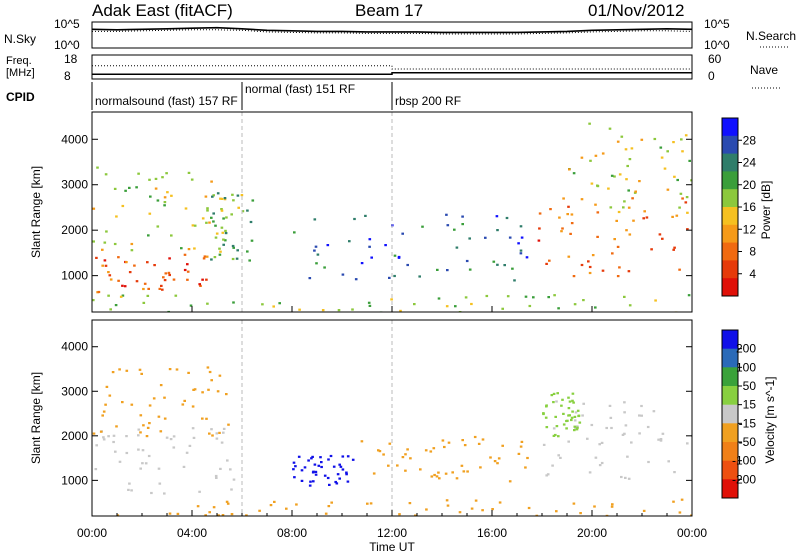 This screenshot has height=554, width=800. What do you see at coordinates (36, 212) in the screenshot?
I see `power-ylabel: Slant Range [km]` at bounding box center [36, 212].